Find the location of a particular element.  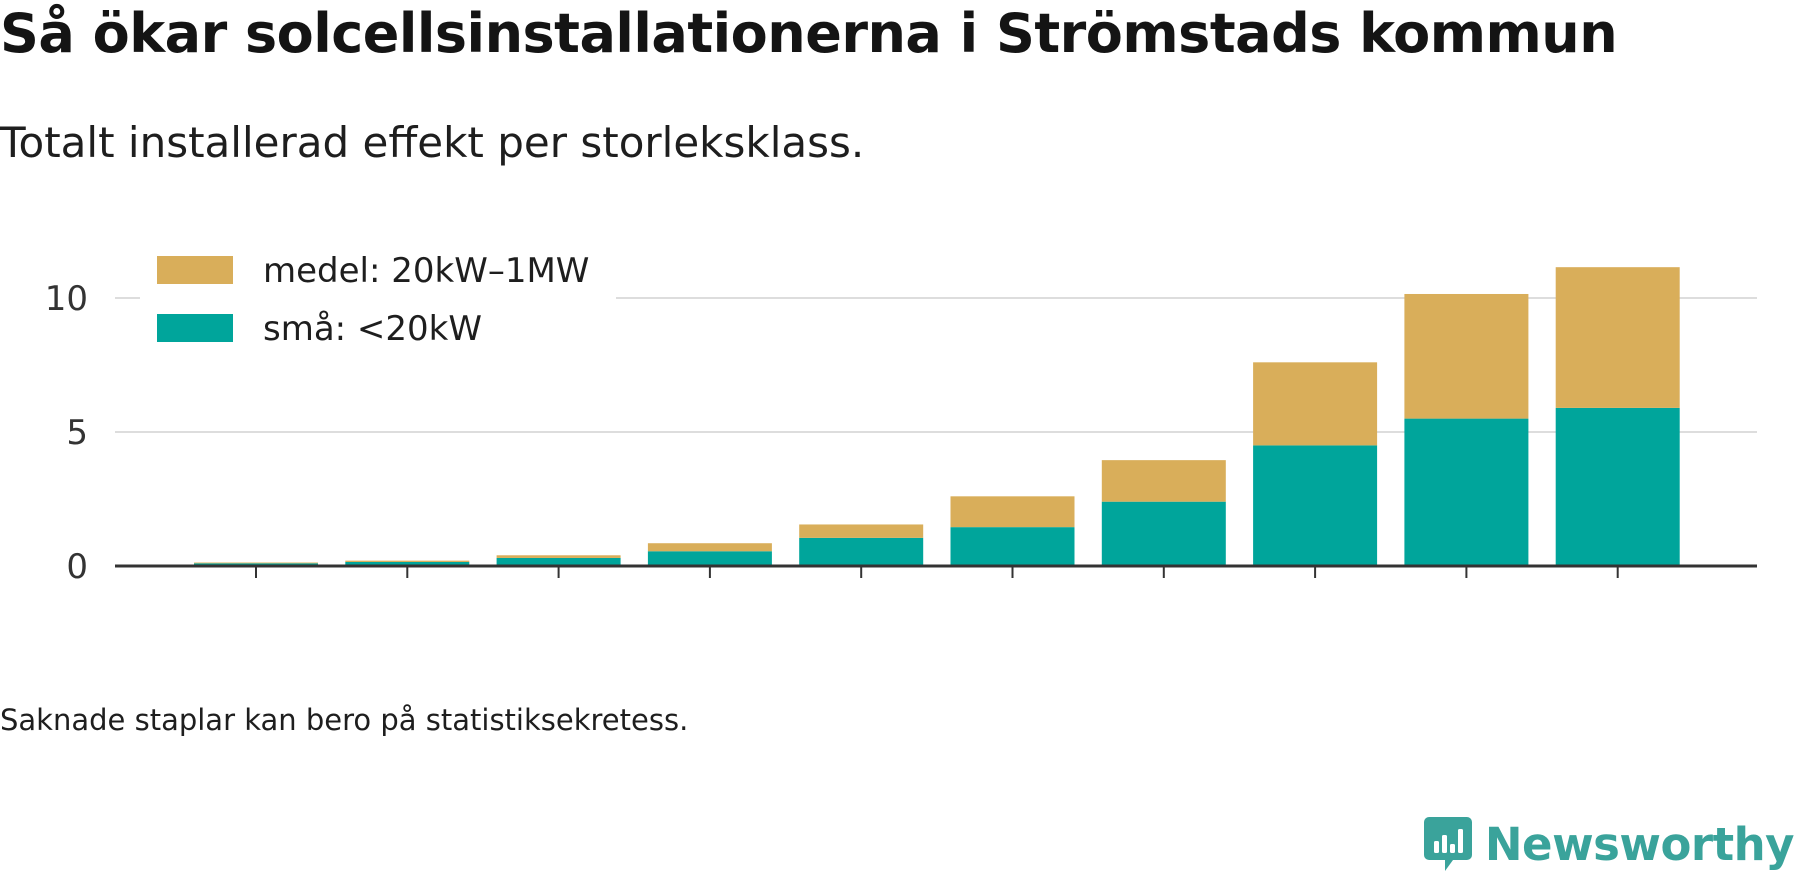

newsworthy-logo-icon is located at coordinates (1447, 844).